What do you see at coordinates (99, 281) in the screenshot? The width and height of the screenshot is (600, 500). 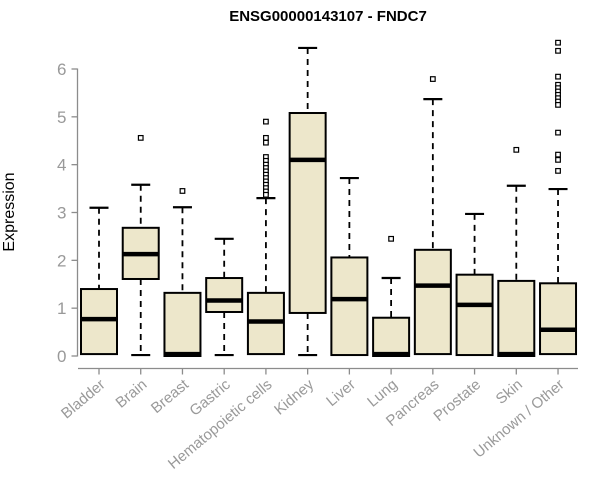 I see `box-bladder` at bounding box center [99, 281].